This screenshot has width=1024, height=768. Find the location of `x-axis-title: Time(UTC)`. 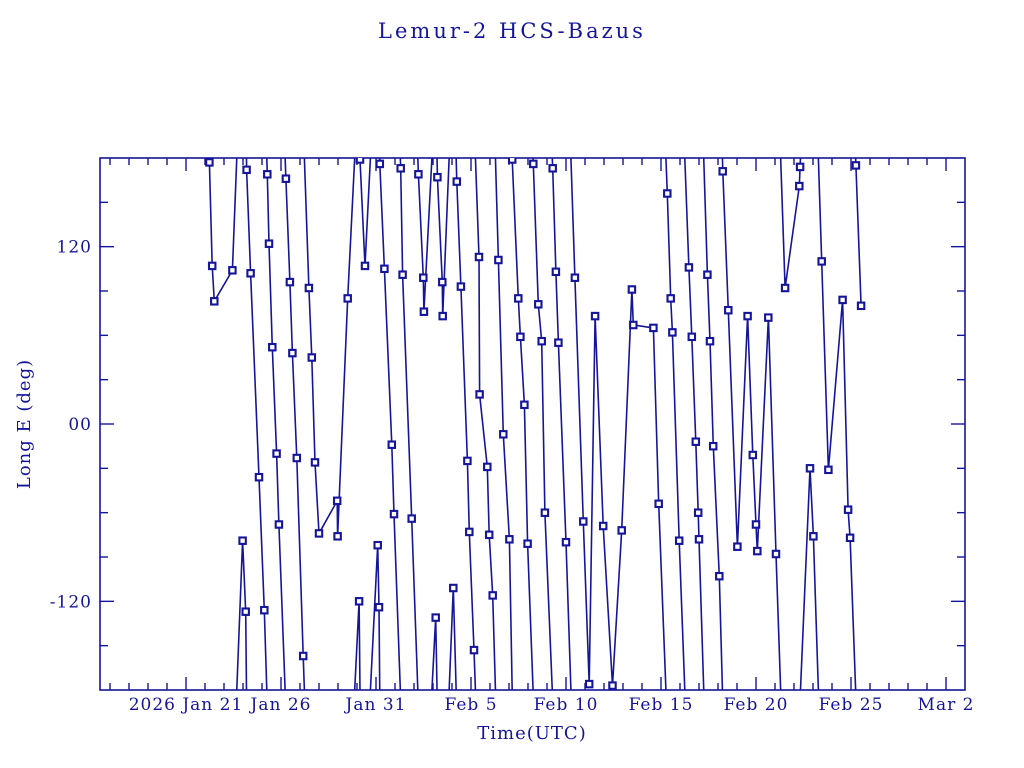

x-axis-title: Time(UTC) is located at coordinates (531, 733).